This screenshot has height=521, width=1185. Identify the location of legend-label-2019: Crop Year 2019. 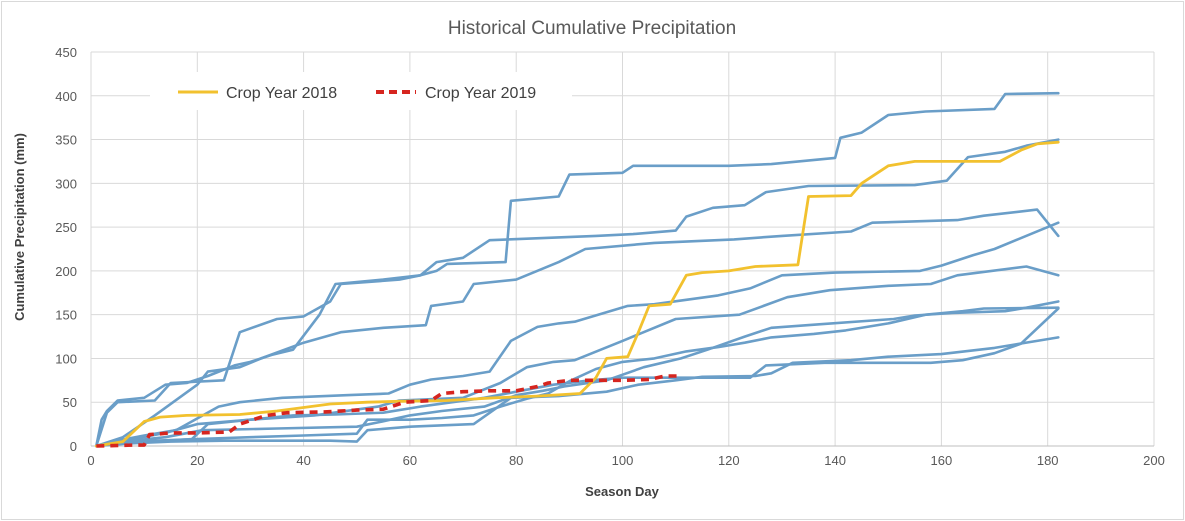
(480, 93).